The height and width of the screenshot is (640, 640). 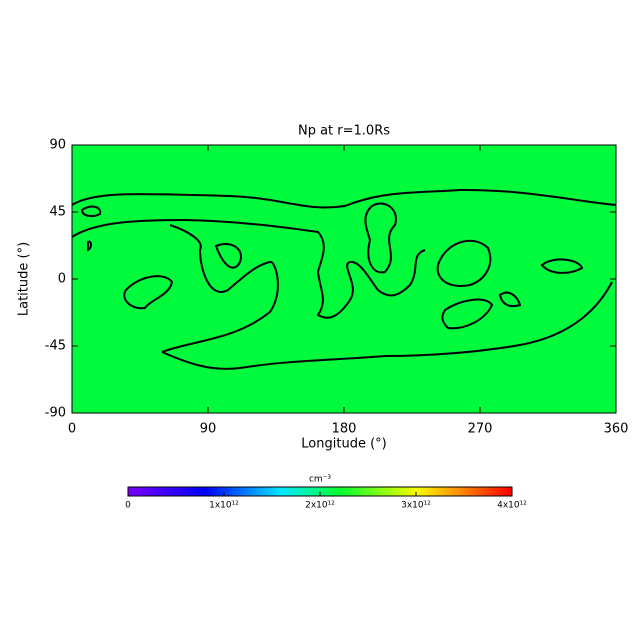 What do you see at coordinates (344, 429) in the screenshot?
I see `x-tick-label: 180` at bounding box center [344, 429].